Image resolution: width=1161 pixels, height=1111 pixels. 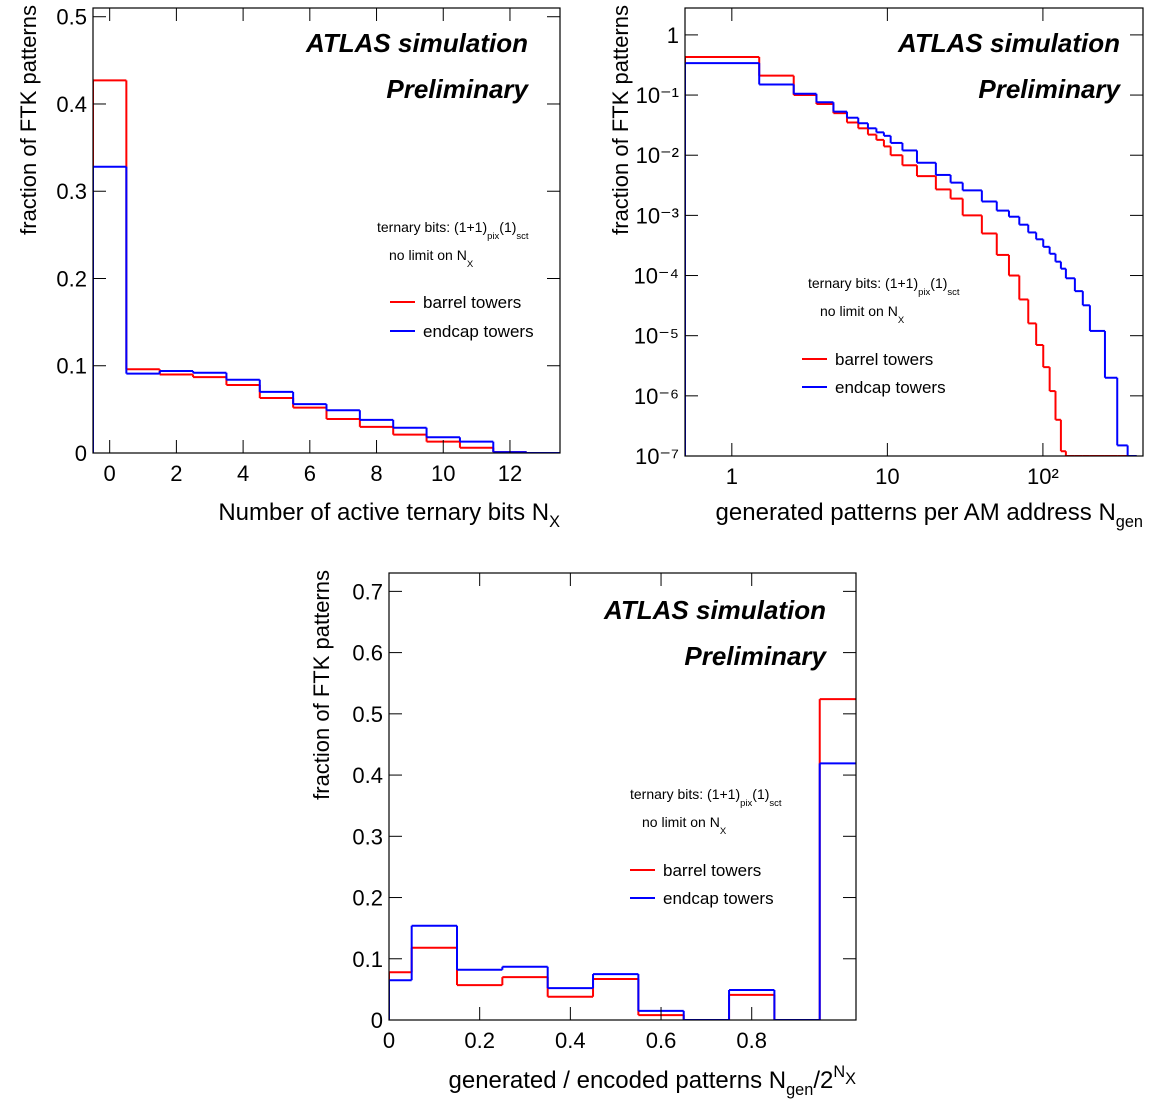 What do you see at coordinates (823, 1080) in the screenshot?
I see `label-part: /2` at bounding box center [823, 1080].